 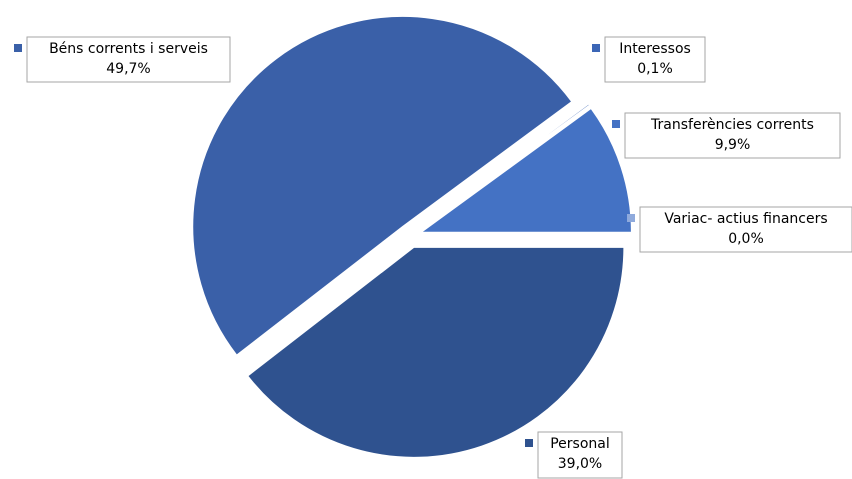 I want to click on slice-value: 49,7%, so click(x=128, y=69).